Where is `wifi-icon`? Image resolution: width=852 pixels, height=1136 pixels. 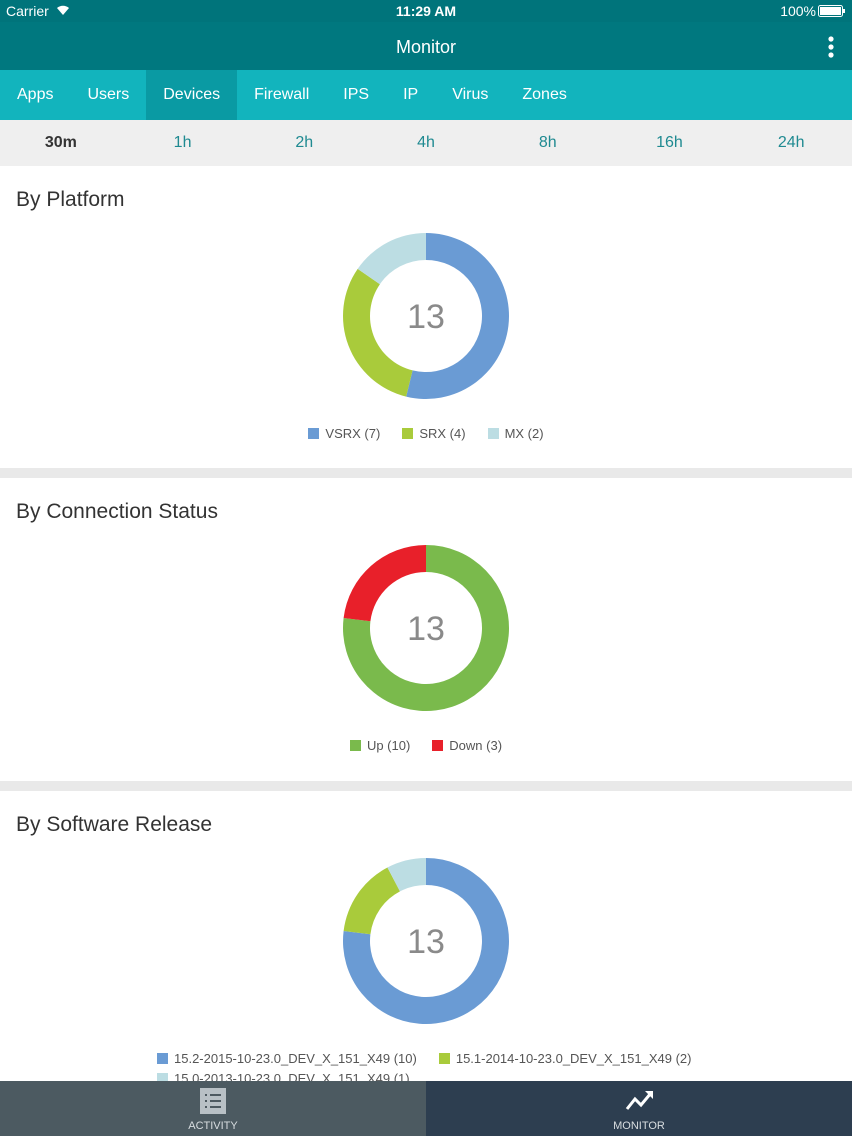 wifi-icon is located at coordinates (63, 10).